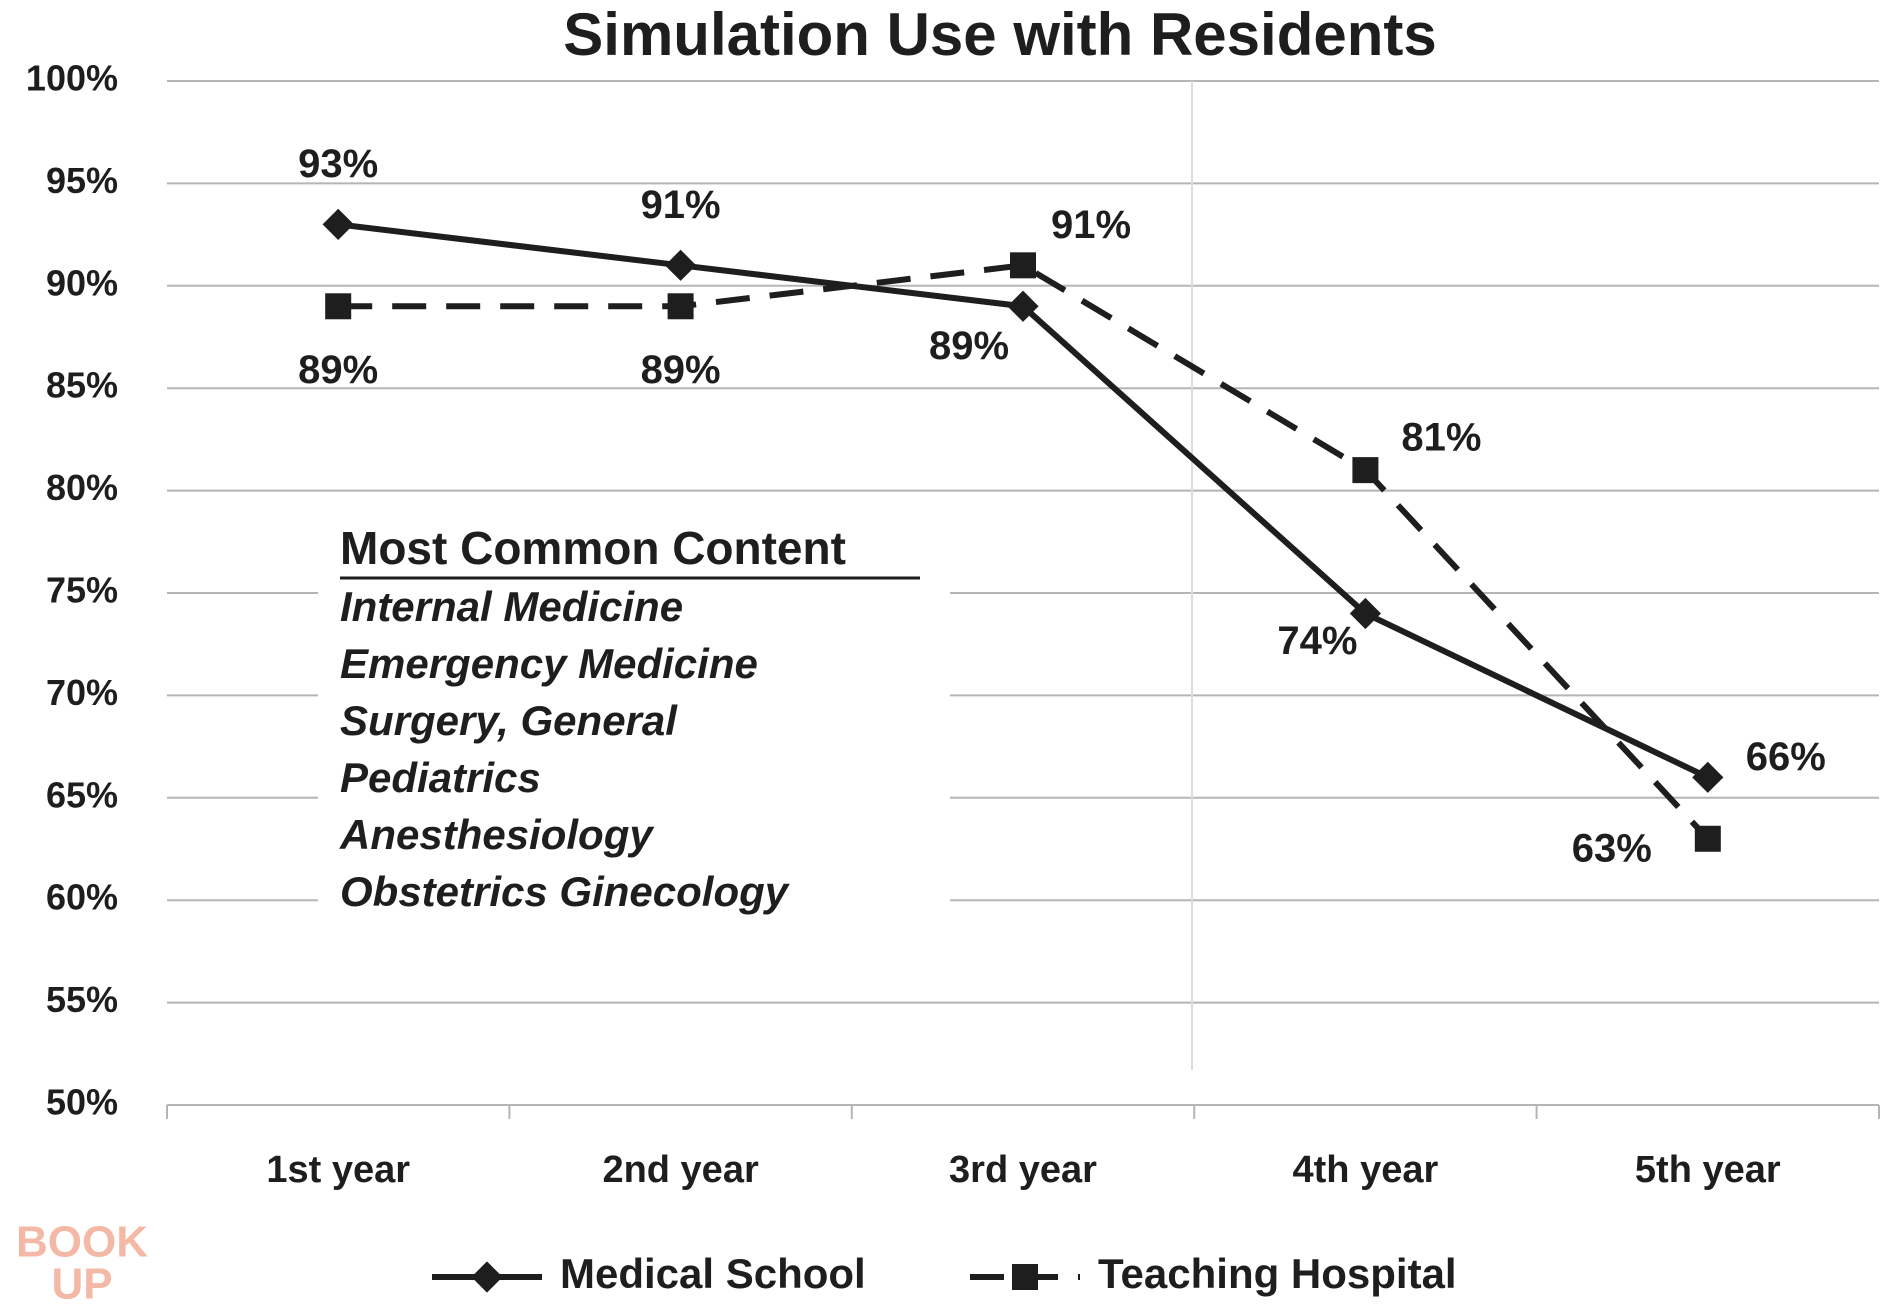 This screenshot has height=1306, width=1884. What do you see at coordinates (593, 548) in the screenshot?
I see `annotation-title: Most Common Content` at bounding box center [593, 548].